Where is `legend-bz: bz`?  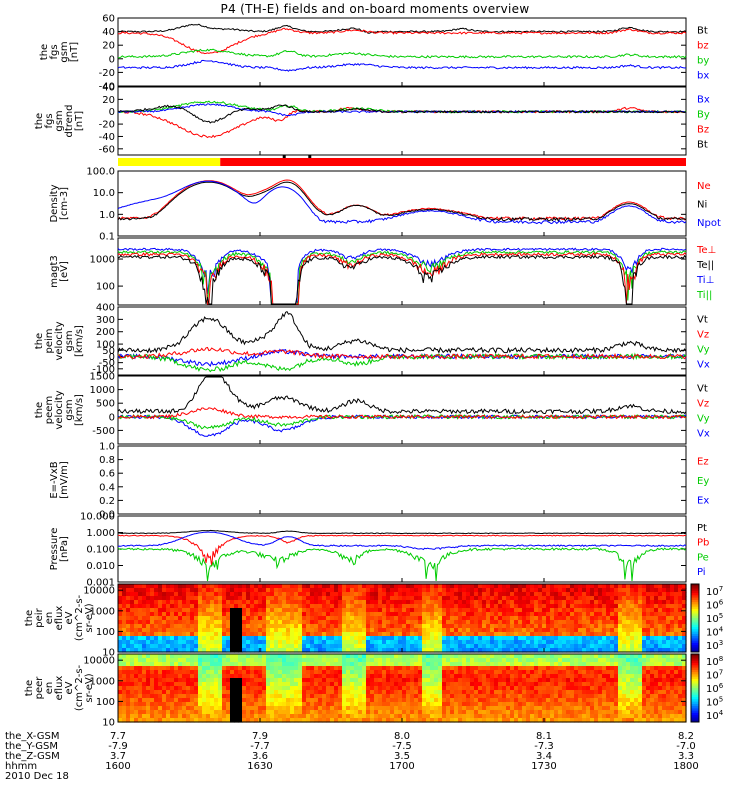 legend-bz: bz is located at coordinates (703, 45).